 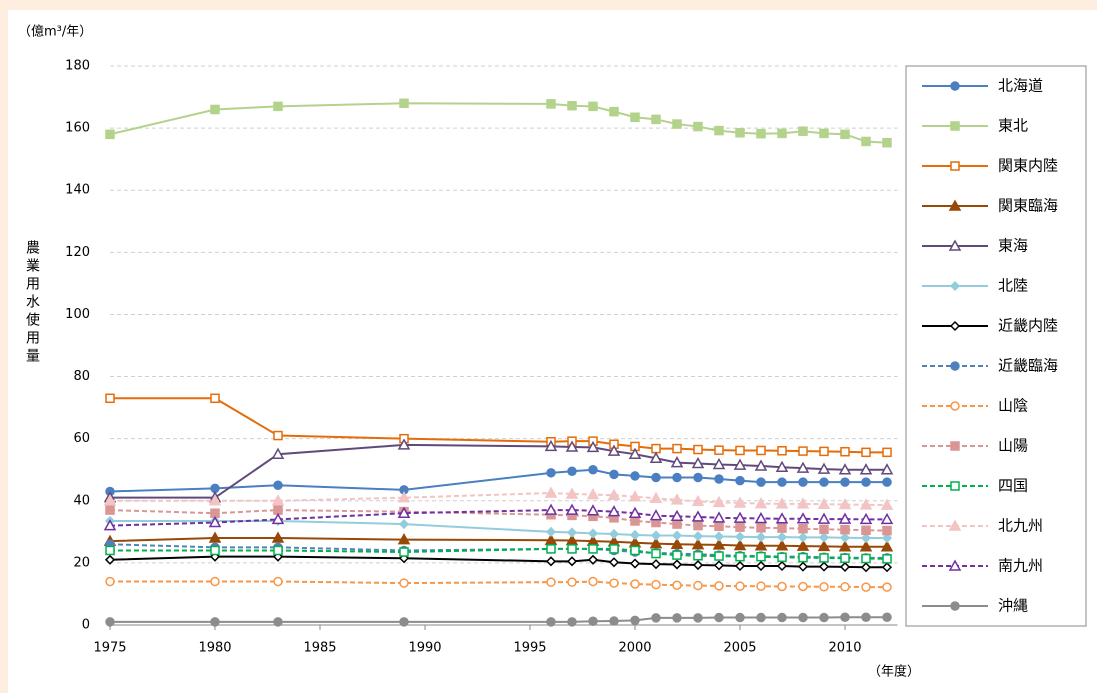 I want to click on legend-label: 関東内陸, so click(x=1028, y=166).